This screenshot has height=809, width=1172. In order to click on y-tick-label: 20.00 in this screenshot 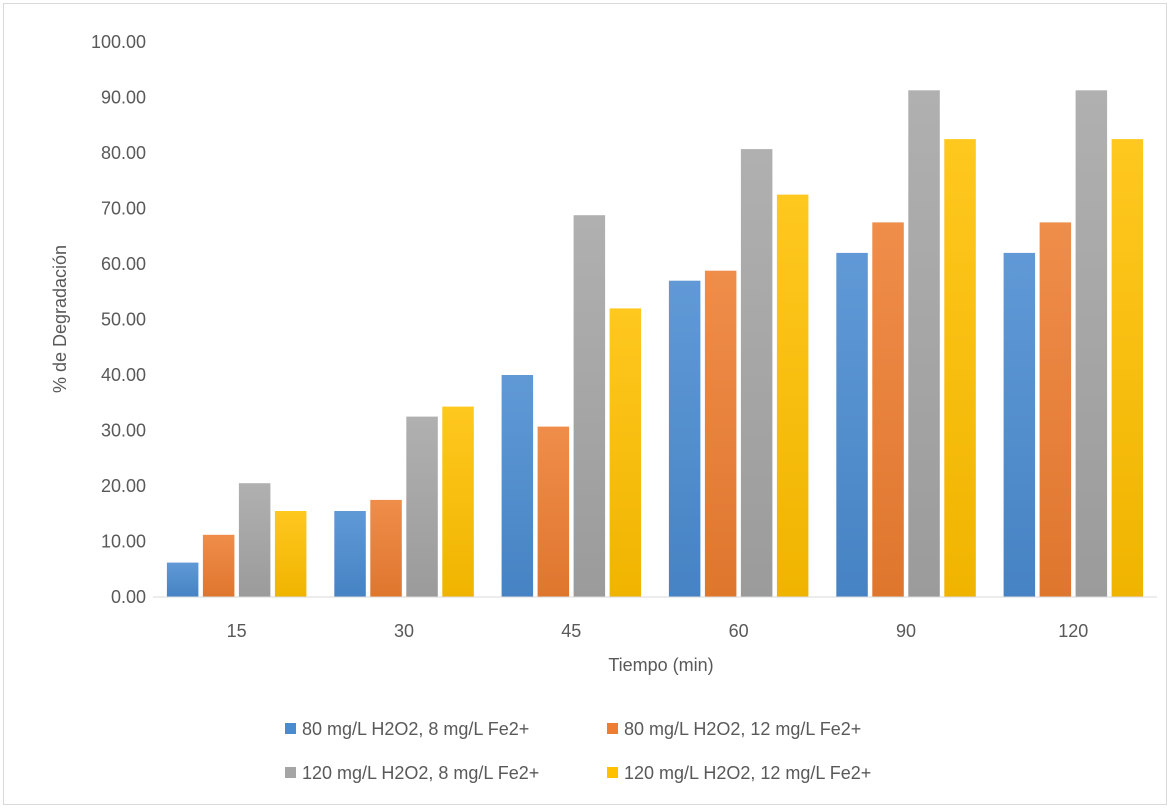, I will do `click(123, 486)`.